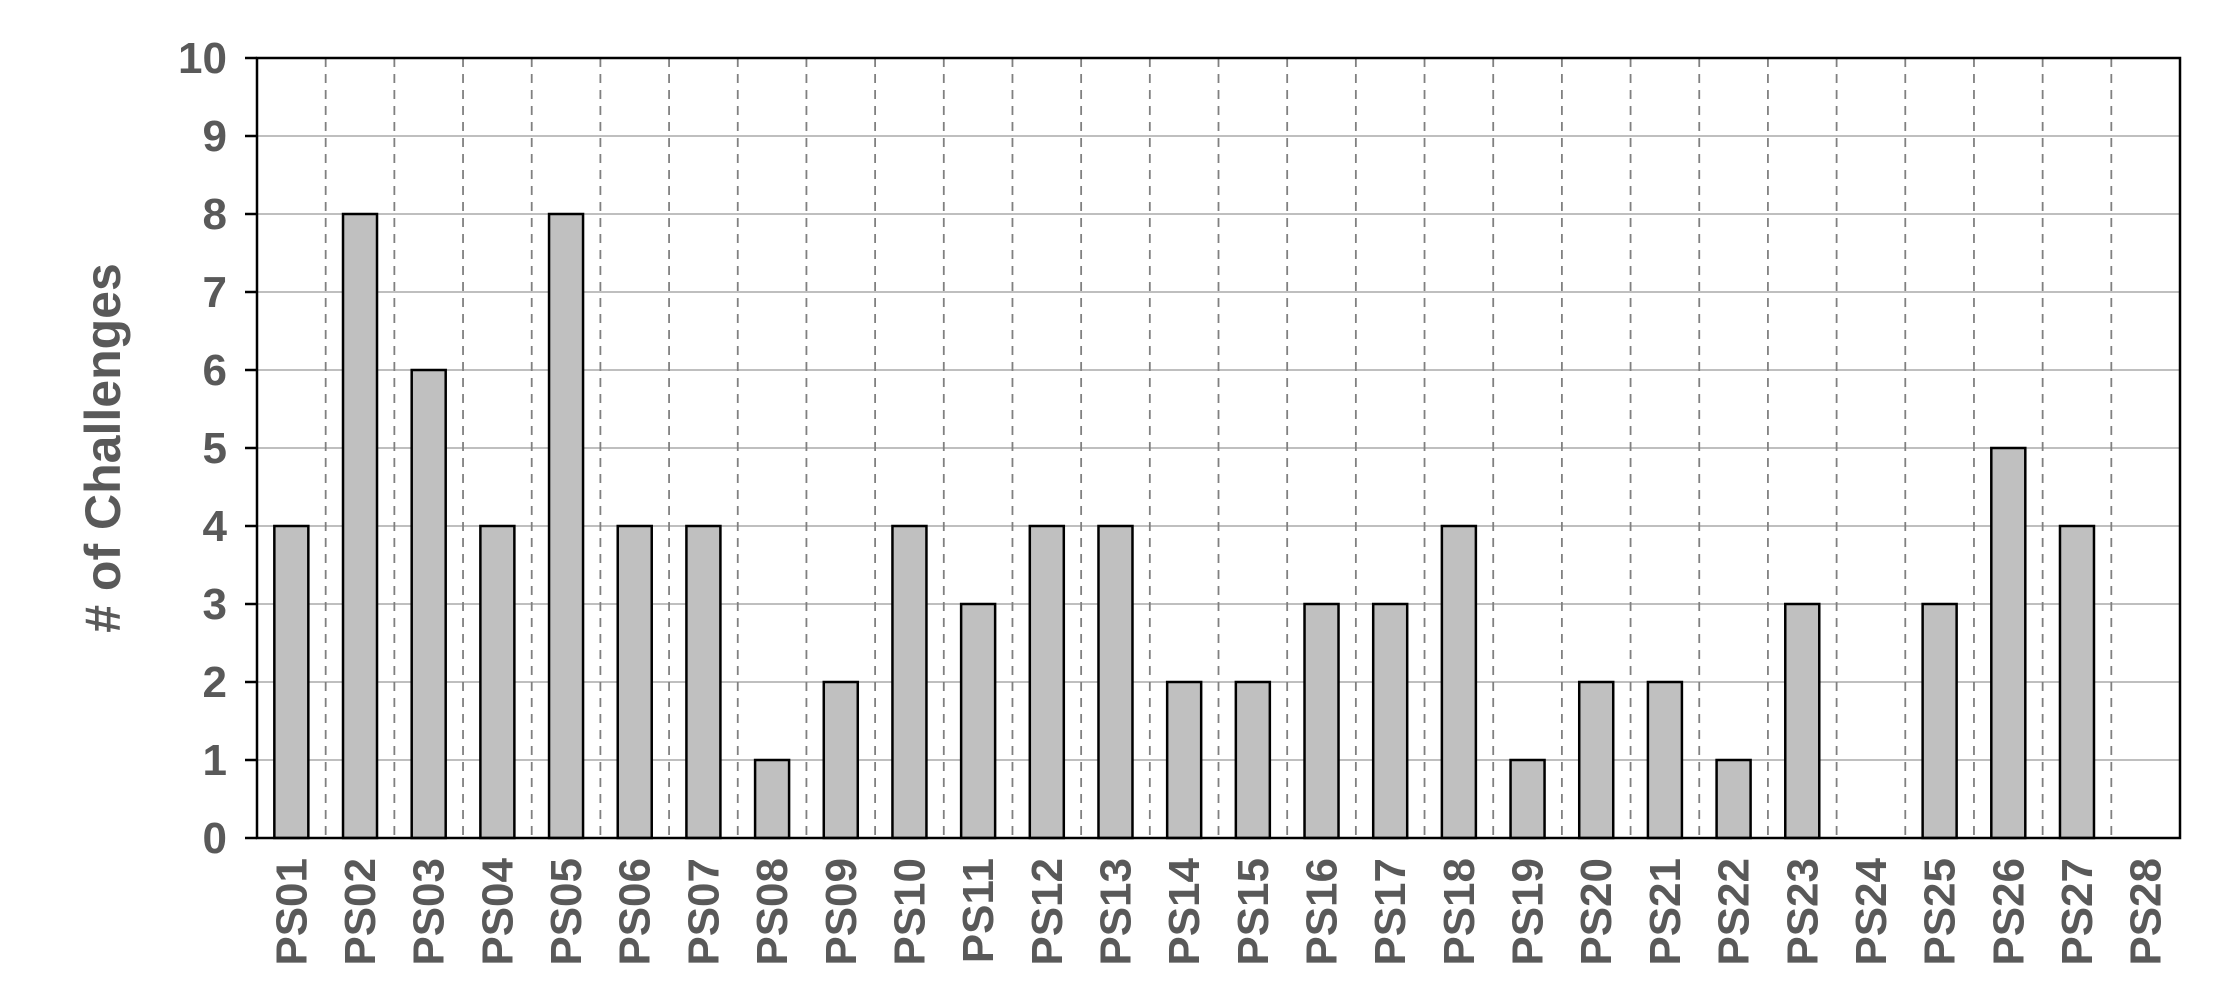 The height and width of the screenshot is (993, 2214). Describe the element at coordinates (978, 721) in the screenshot. I see `bar-ps11` at that location.